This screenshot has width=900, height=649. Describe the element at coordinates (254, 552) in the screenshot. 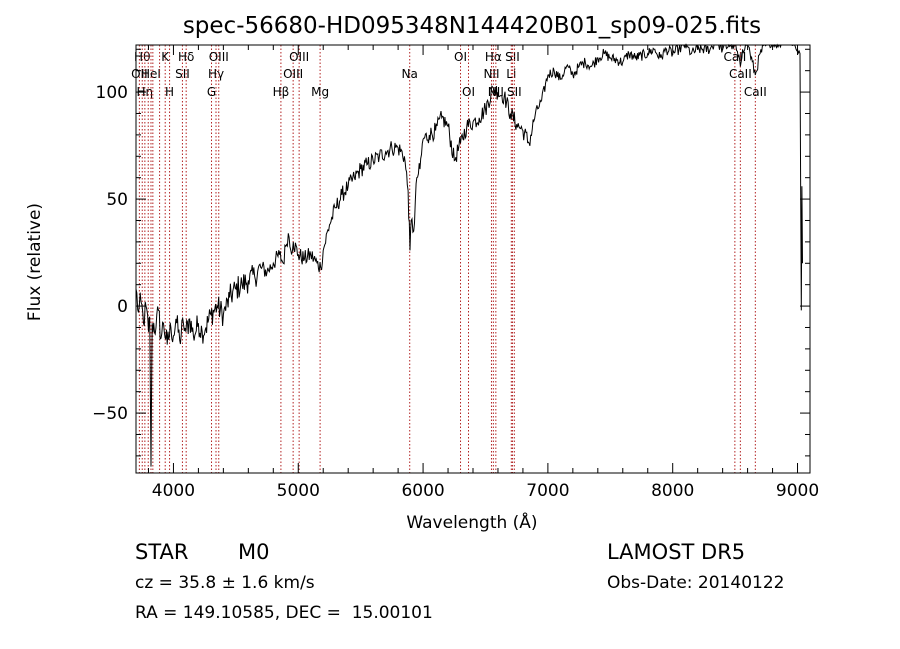

I see `object-subclass: M0` at that location.